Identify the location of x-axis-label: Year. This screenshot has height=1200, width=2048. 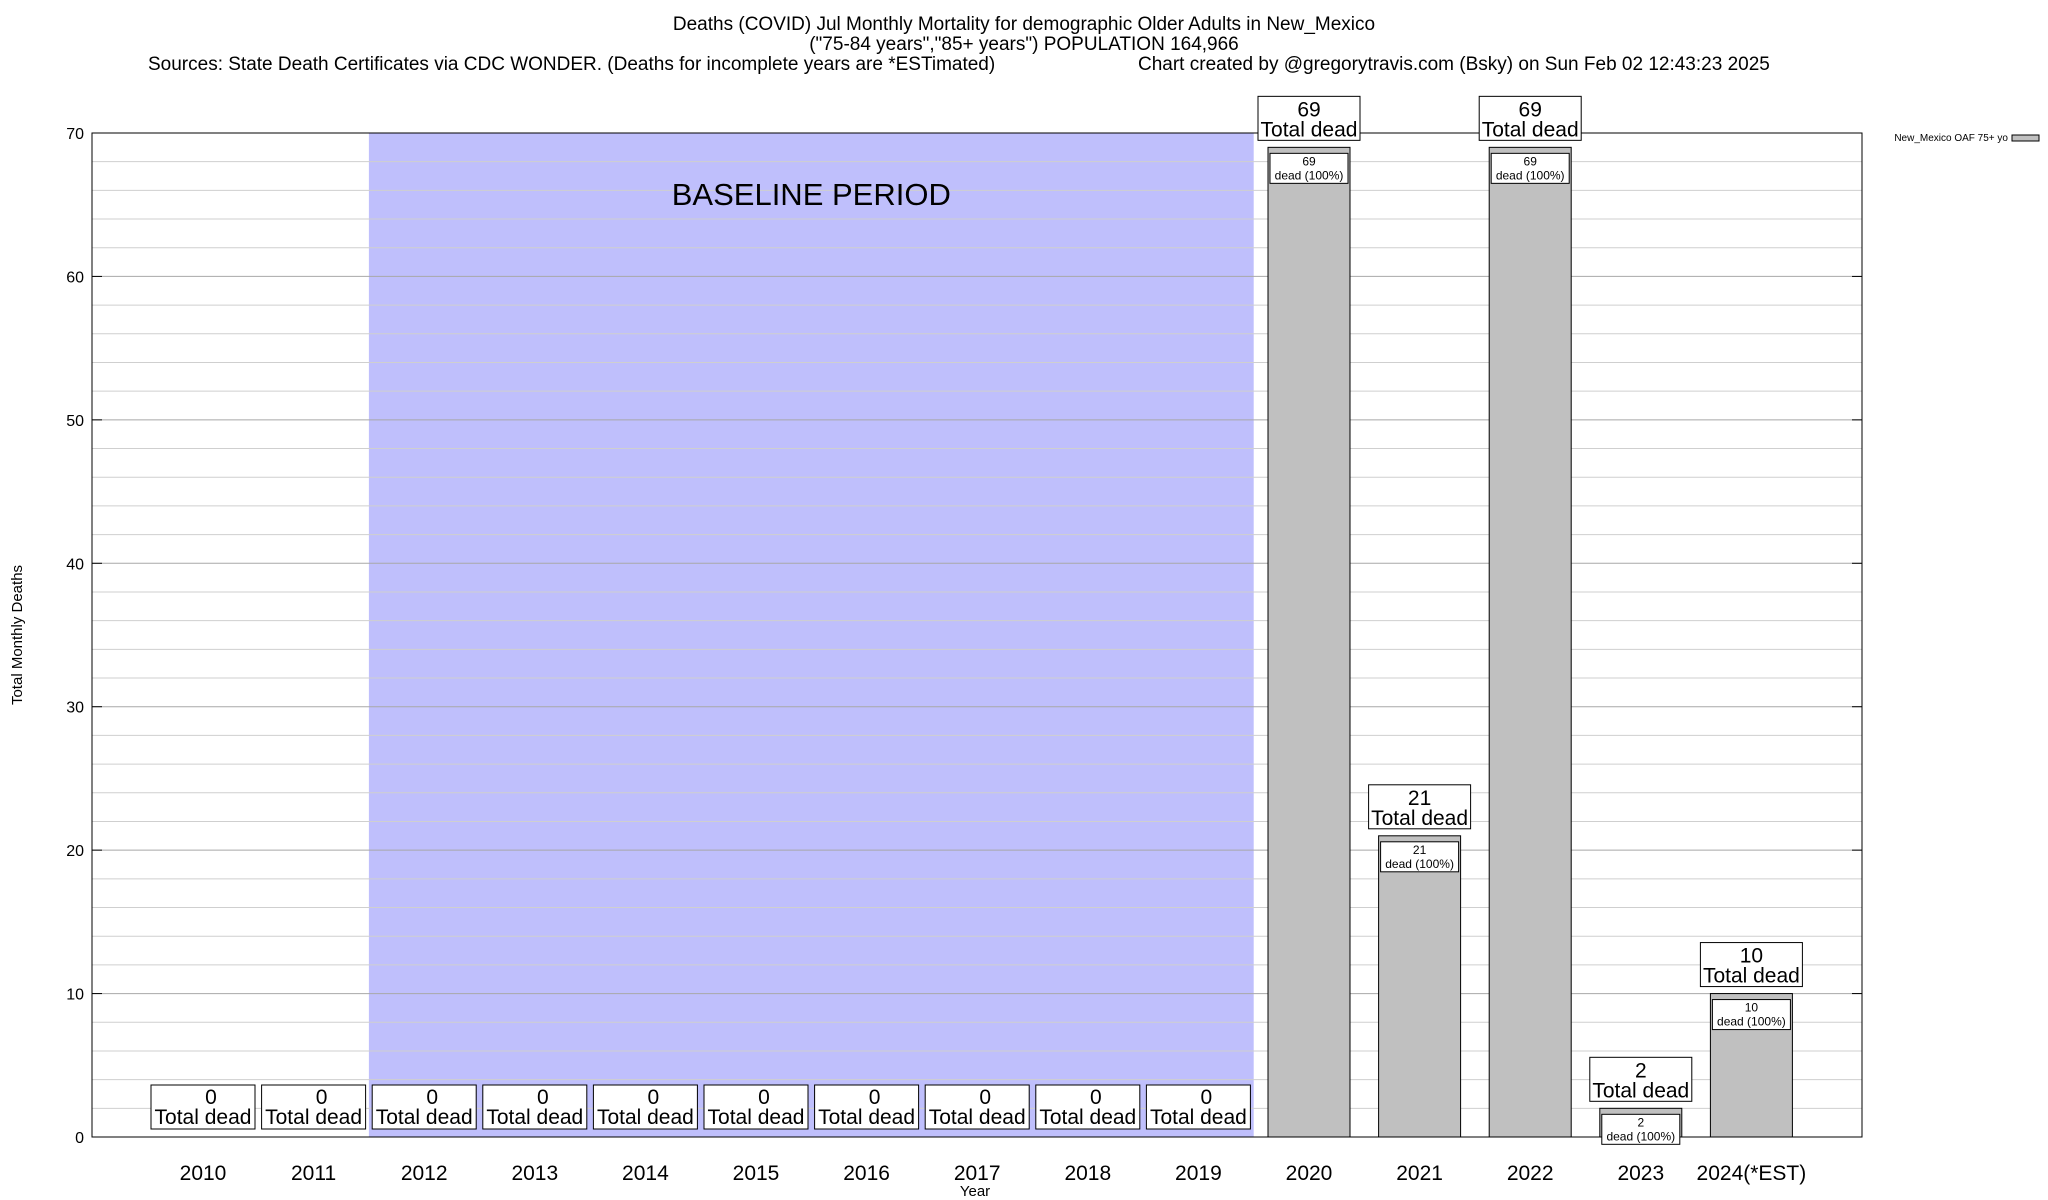
(975, 1191).